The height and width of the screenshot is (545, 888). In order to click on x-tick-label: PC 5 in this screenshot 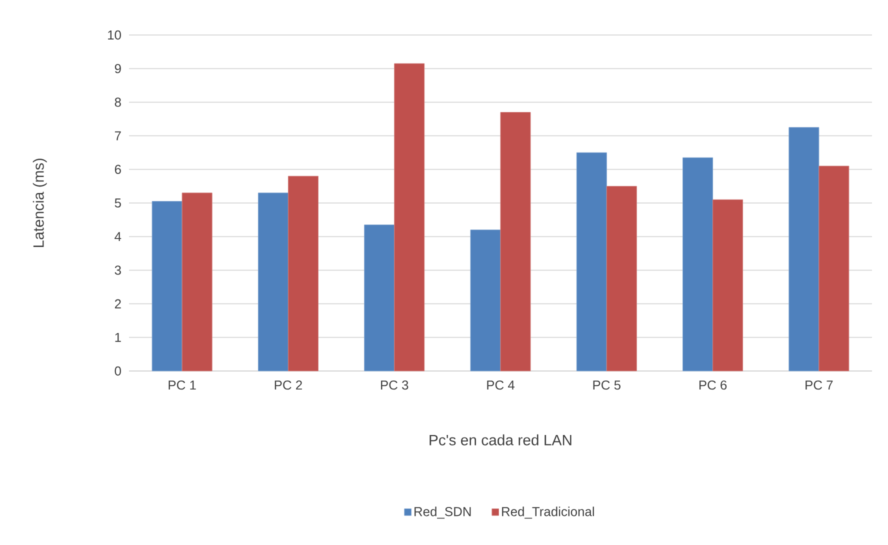, I will do `click(606, 385)`.